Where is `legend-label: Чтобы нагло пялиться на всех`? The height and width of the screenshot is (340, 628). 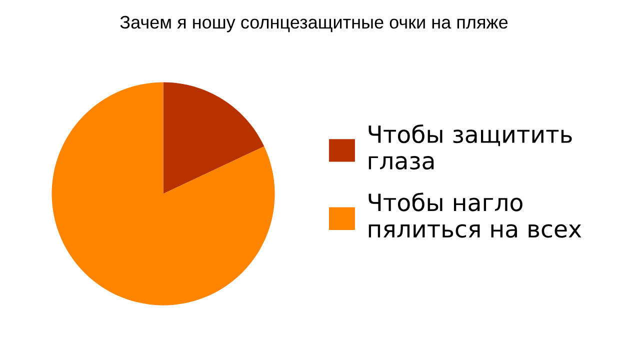
legend-label: Чтобы нагло пялиться на всех is located at coordinates (475, 215).